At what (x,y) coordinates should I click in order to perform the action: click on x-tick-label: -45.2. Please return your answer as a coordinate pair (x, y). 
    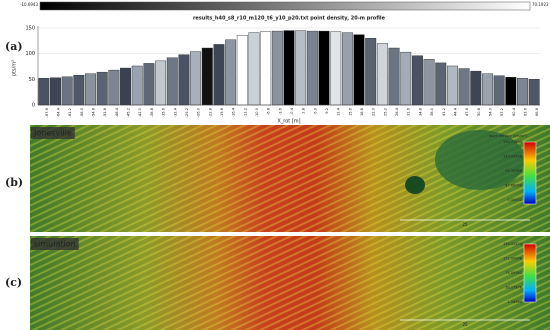
    Looking at the image, I should click on (129, 112).